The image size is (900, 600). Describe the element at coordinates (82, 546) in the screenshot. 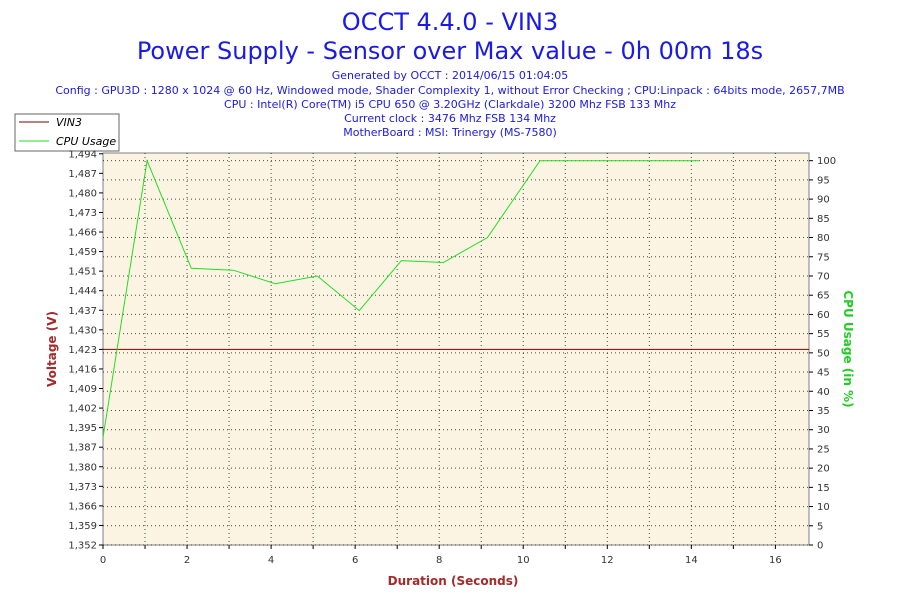

I see `y-left-tick-label: 1,352` at that location.